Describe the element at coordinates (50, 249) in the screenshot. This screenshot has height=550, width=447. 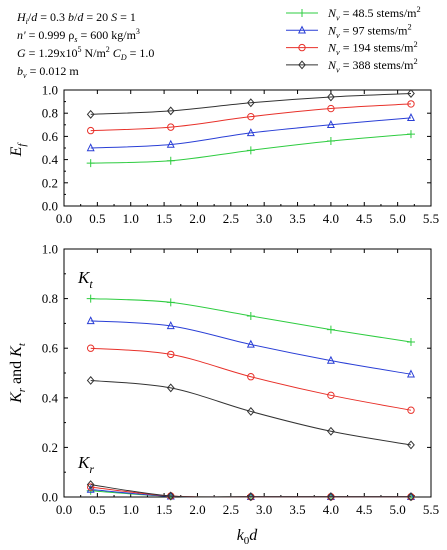
I see `y-tick-label: 1.0` at that location.